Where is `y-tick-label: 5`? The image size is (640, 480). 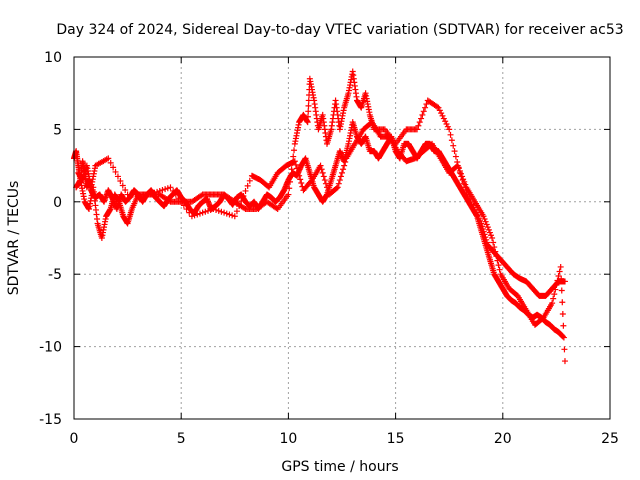
y-tick-label: 5 is located at coordinates (57, 130).